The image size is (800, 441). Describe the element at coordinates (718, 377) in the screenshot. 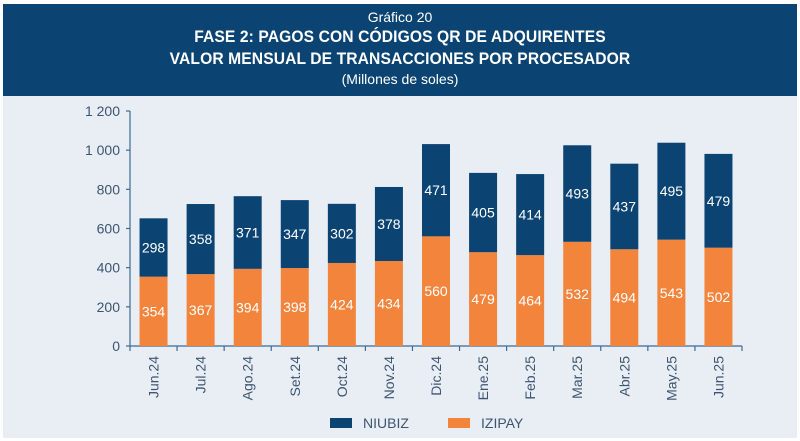

I see `x-tick-label: Jun.25` at that location.